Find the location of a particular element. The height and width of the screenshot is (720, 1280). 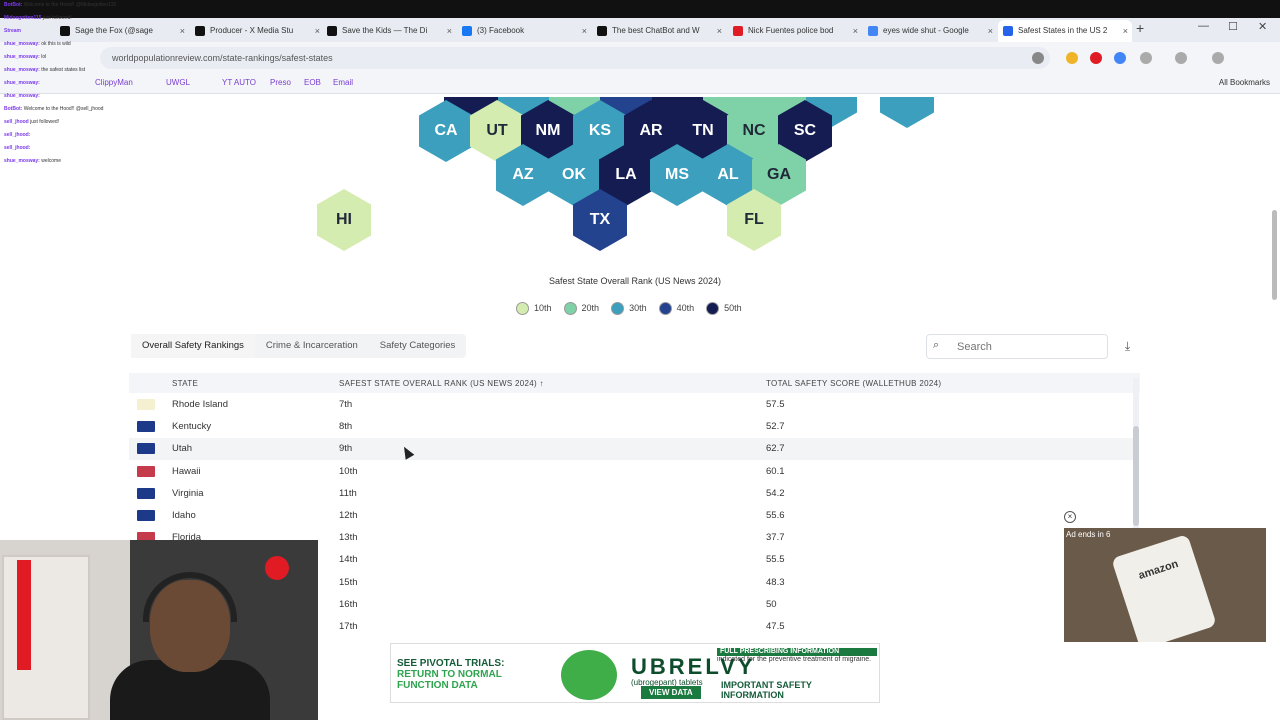

table-row: Florida 13th 37.7 is located at coordinates (631, 538).